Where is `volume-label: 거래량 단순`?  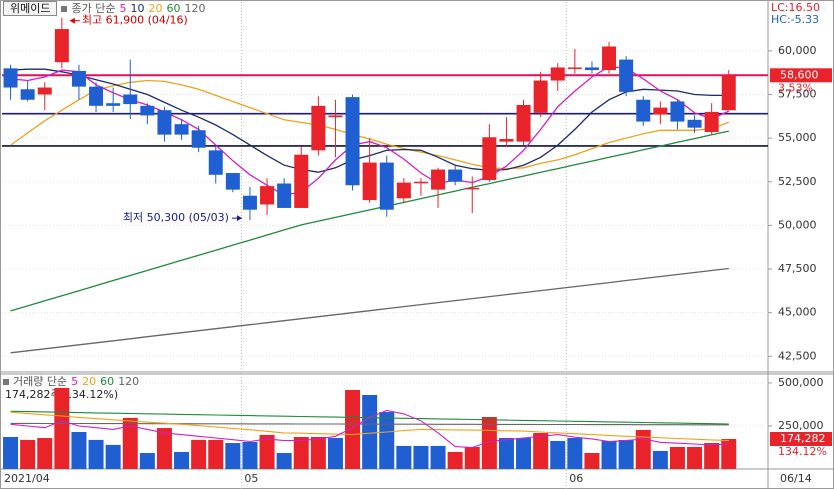 volume-label: 거래량 단순 is located at coordinates (40, 381).